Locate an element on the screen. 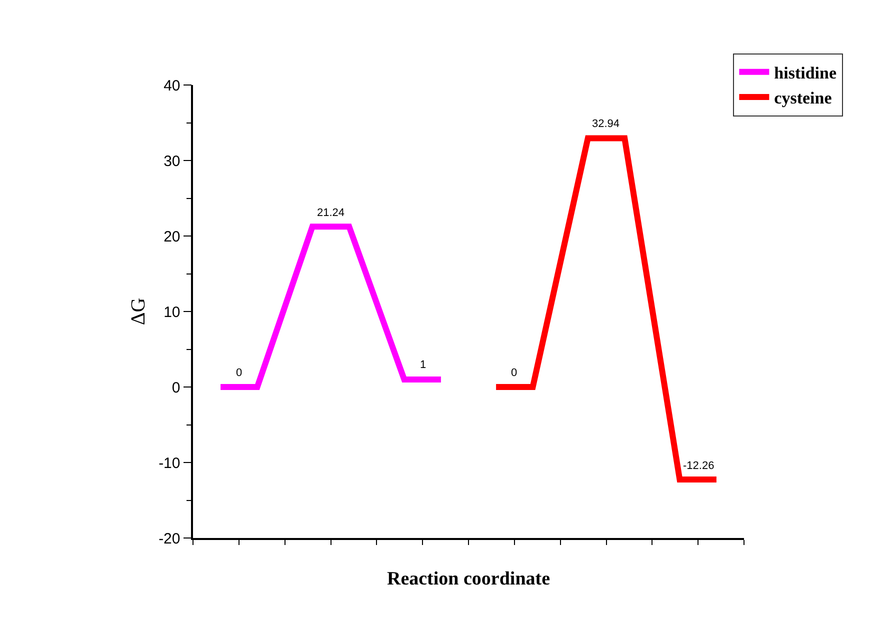 This screenshot has width=892, height=624. y-axis-title: ΔG is located at coordinates (139, 312).